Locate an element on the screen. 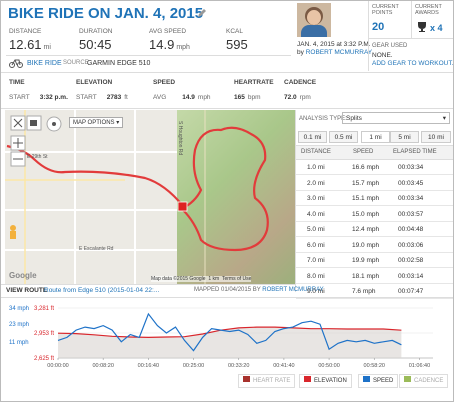 The width and height of the screenshot is (454, 402). y-tick-label: 3,281 ft is located at coordinates (44, 309).